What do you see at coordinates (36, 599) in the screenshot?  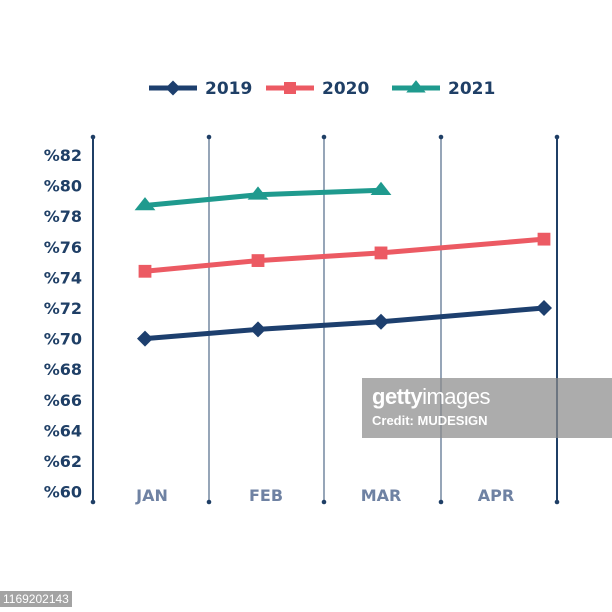 I see `image-id-label: 1169202143` at bounding box center [36, 599].